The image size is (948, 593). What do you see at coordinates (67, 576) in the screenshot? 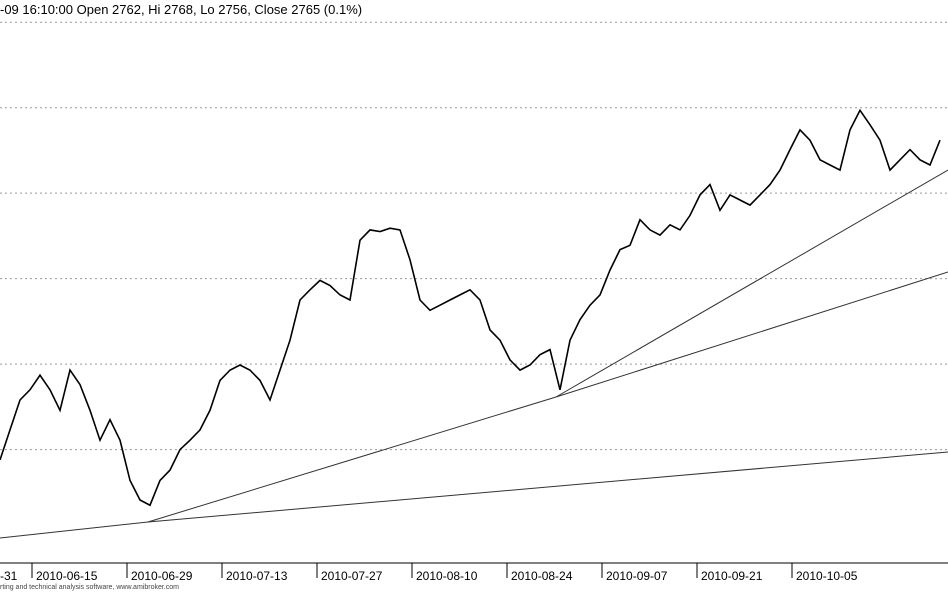
I see `x-tick-label: 2010-06-15` at bounding box center [67, 576].